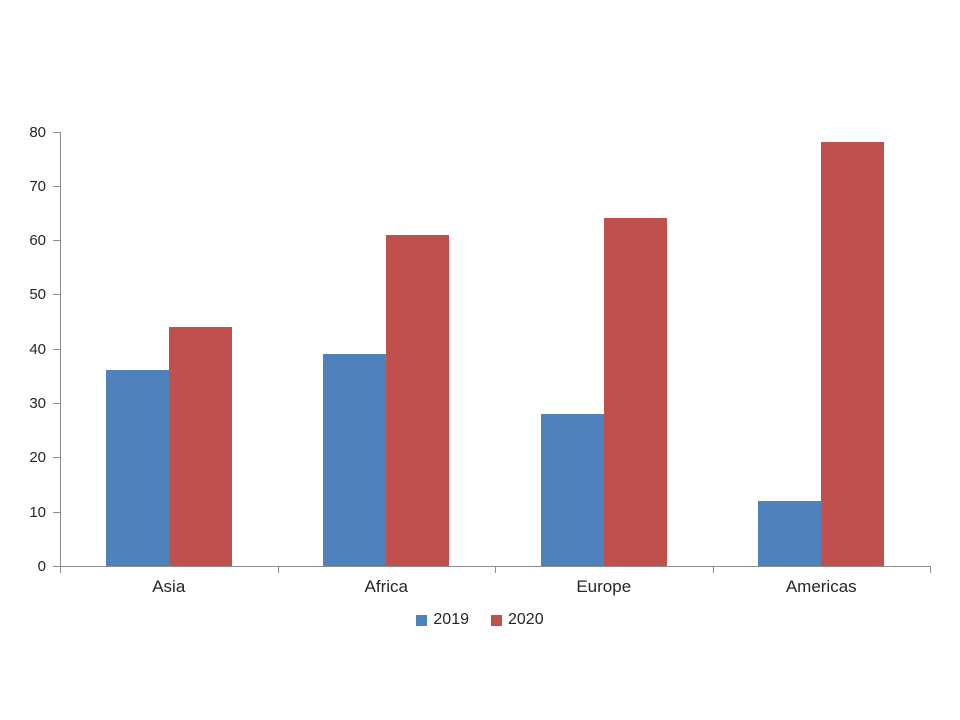  I want to click on bar-2020-europe, so click(635, 392).